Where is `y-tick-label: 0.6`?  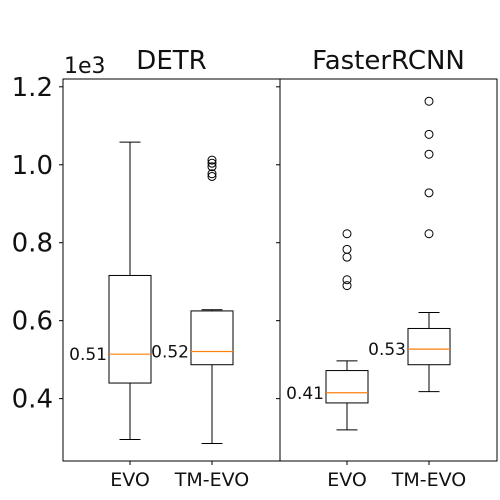
y-tick-label: 0.6 is located at coordinates (32, 322).